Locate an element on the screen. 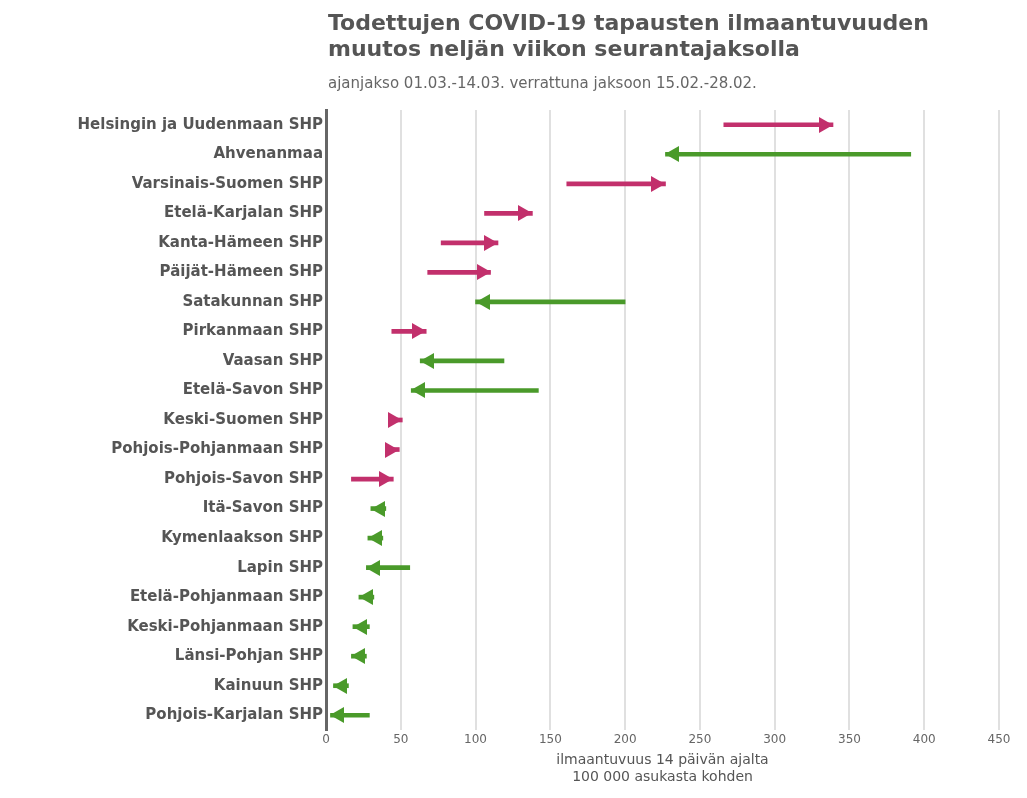  y-tick-label: Kainuun SHP is located at coordinates (268, 684).